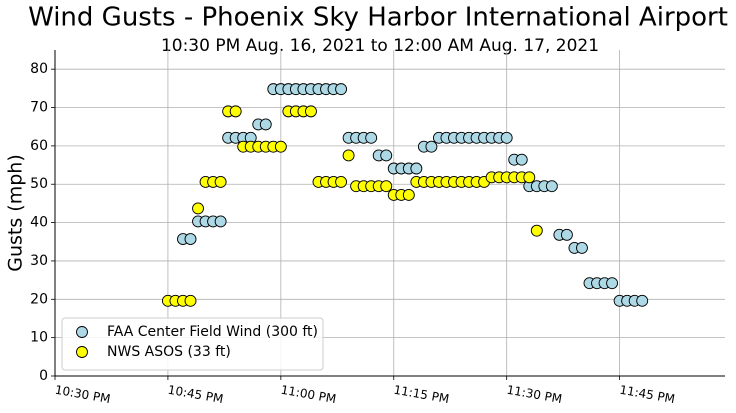 This screenshot has width=736, height=413. What do you see at coordinates (39, 299) in the screenshot?
I see `y-tick-label: 20` at bounding box center [39, 299].